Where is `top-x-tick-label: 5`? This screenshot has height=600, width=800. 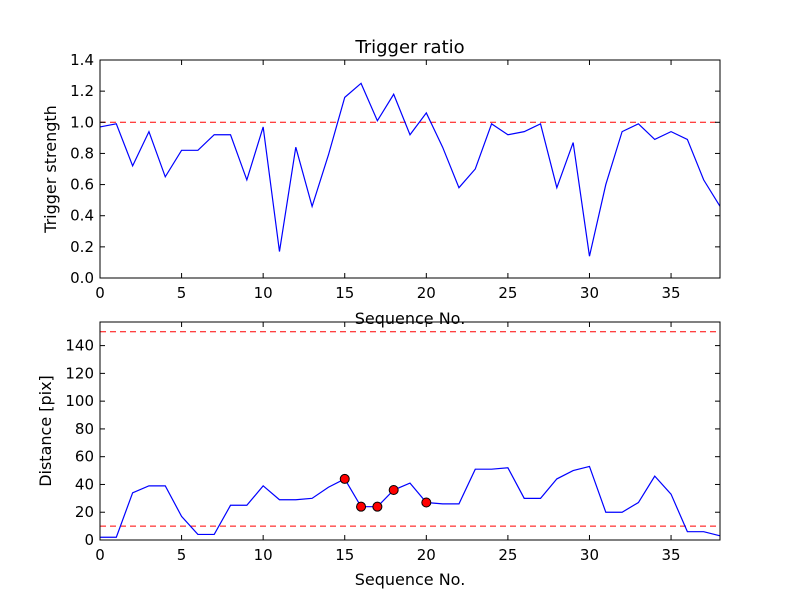 top-x-tick-label: 5 is located at coordinates (182, 293).